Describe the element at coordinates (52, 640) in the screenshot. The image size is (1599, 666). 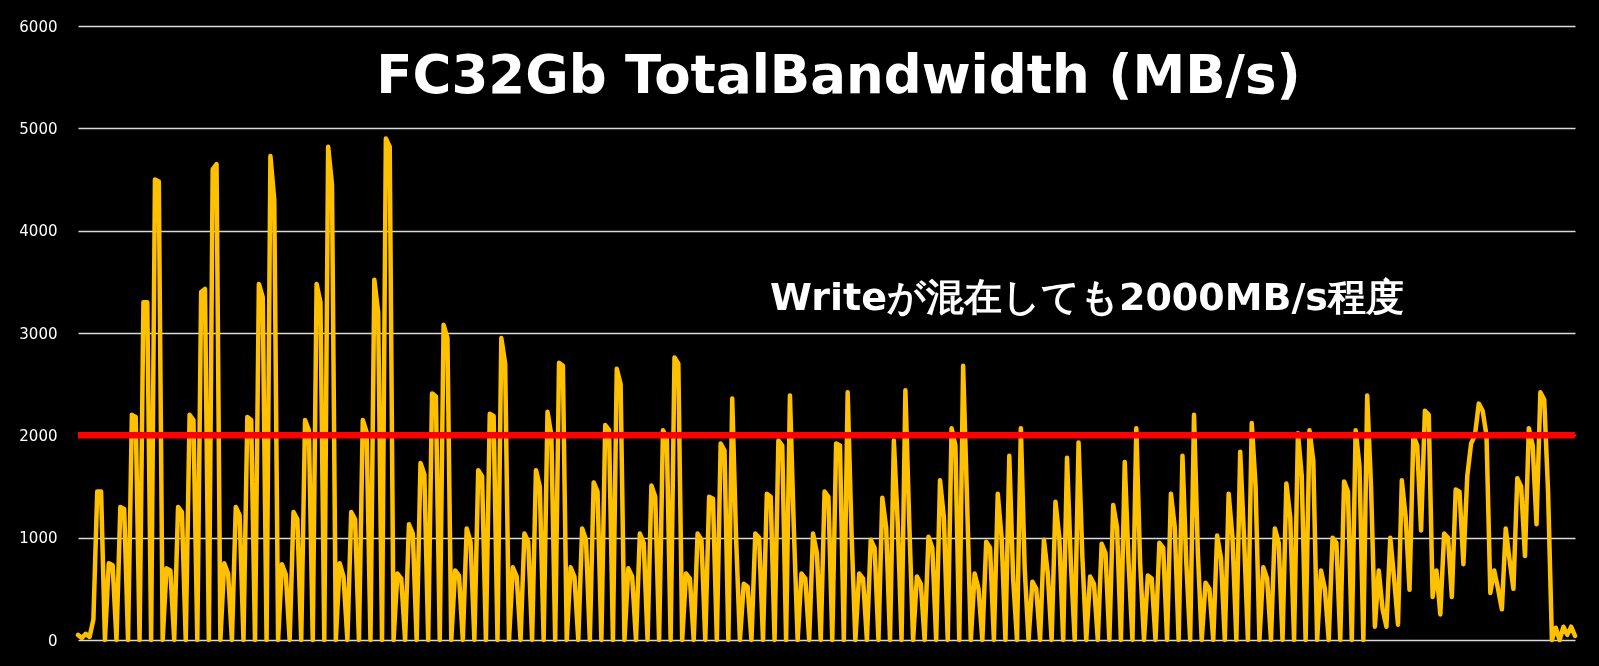
I see `y-tick-label: 0` at that location.